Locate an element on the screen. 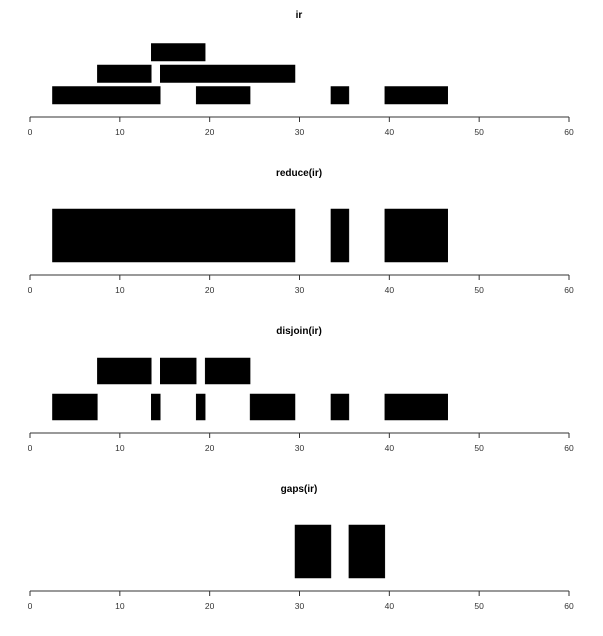  panel-title: gaps(ir) is located at coordinates (299, 489).